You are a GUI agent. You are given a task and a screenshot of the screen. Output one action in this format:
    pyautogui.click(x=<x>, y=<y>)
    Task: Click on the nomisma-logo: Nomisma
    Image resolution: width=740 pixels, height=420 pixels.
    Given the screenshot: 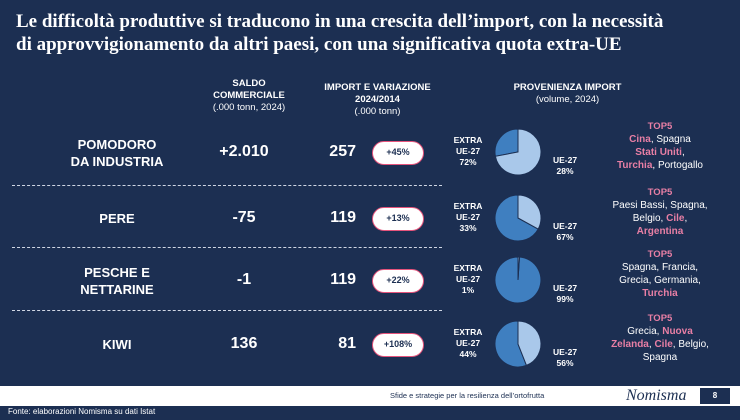 What is the action you would take?
    pyautogui.click(x=656, y=395)
    